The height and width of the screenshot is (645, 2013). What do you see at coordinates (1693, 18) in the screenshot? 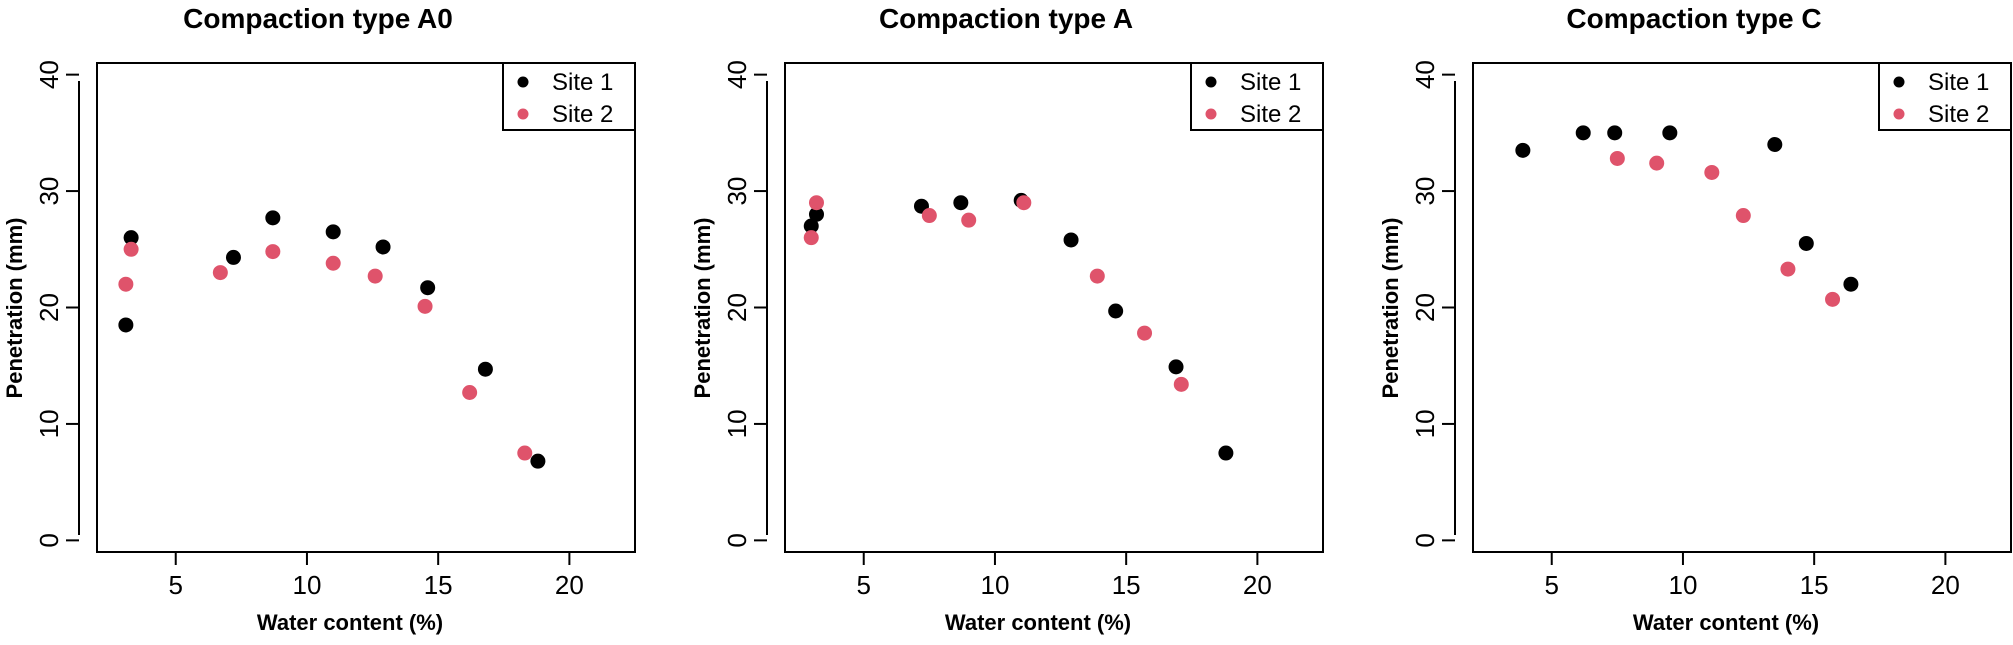
I see `panel-title: Compaction type C` at bounding box center [1693, 18].